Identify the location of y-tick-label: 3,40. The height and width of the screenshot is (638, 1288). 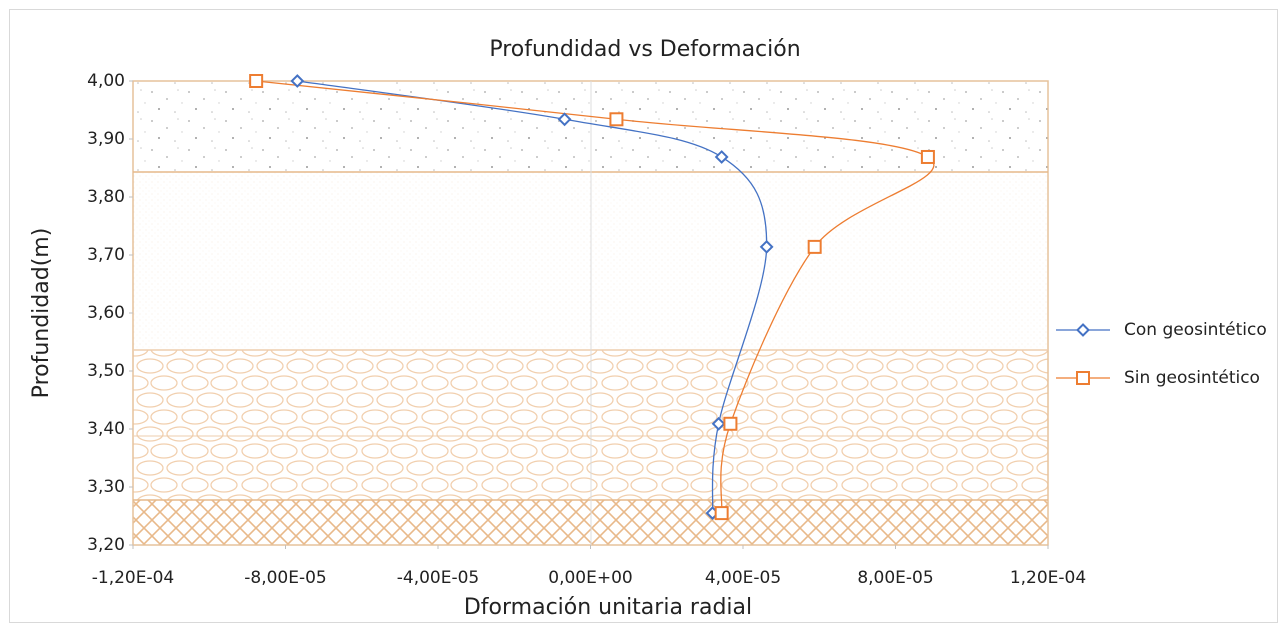
(106, 429).